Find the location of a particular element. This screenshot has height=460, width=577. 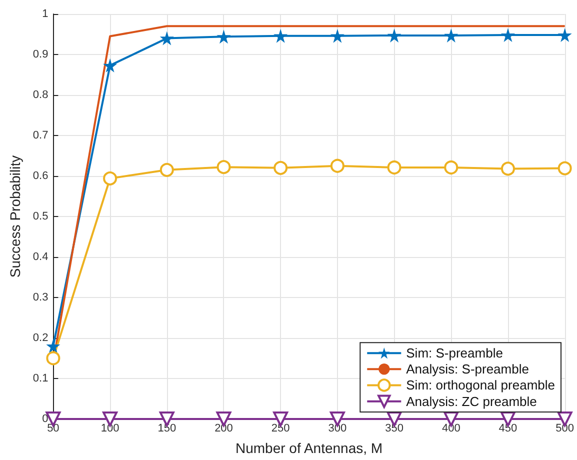

x-tick-label: 400 is located at coordinates (451, 428).